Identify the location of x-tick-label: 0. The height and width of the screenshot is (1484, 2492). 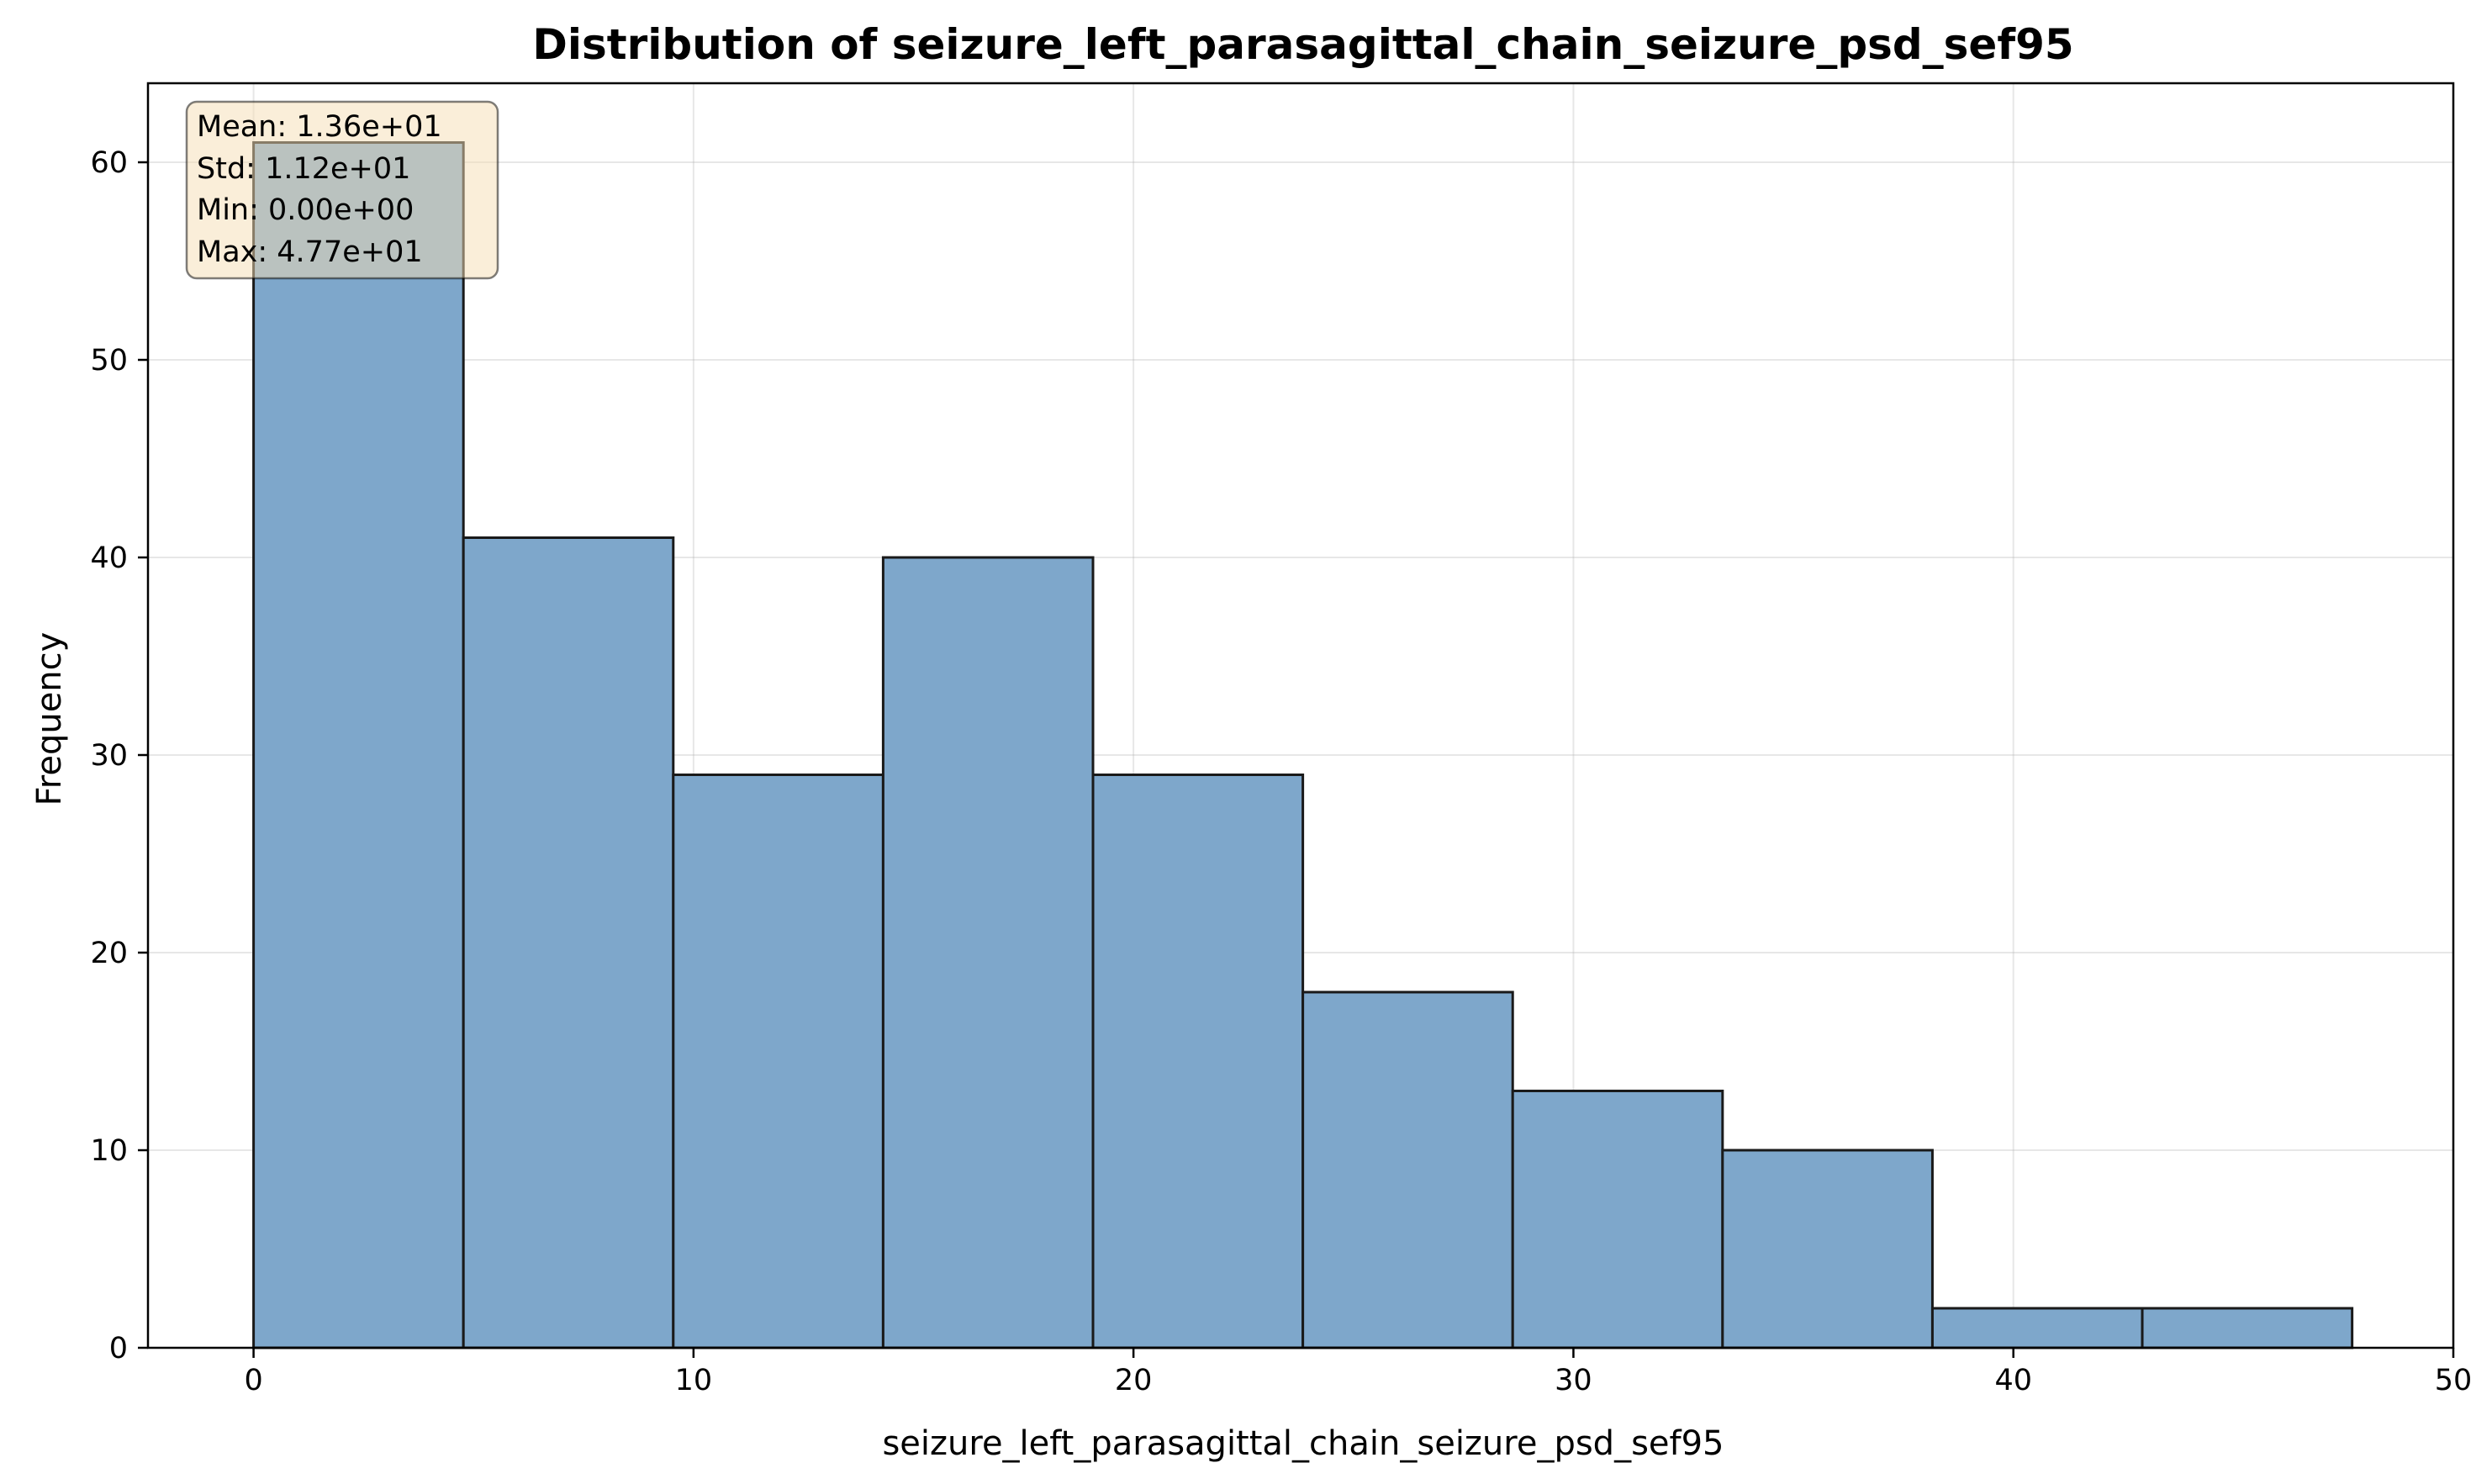
(253, 1380).